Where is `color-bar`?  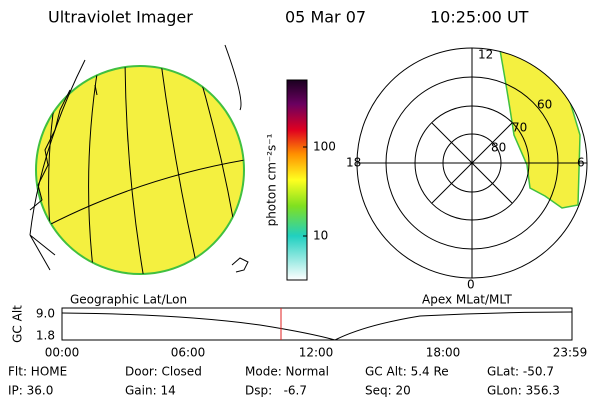
color-bar is located at coordinates (297, 180).